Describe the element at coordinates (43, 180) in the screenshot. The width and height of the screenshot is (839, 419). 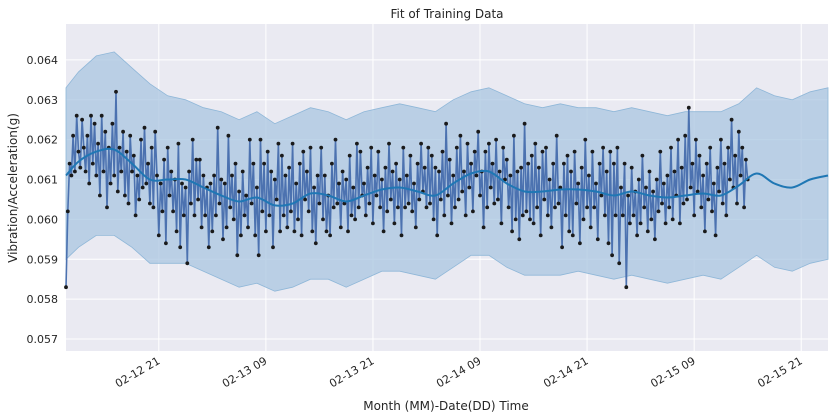
I see `y-tick-label: 0.061` at that location.